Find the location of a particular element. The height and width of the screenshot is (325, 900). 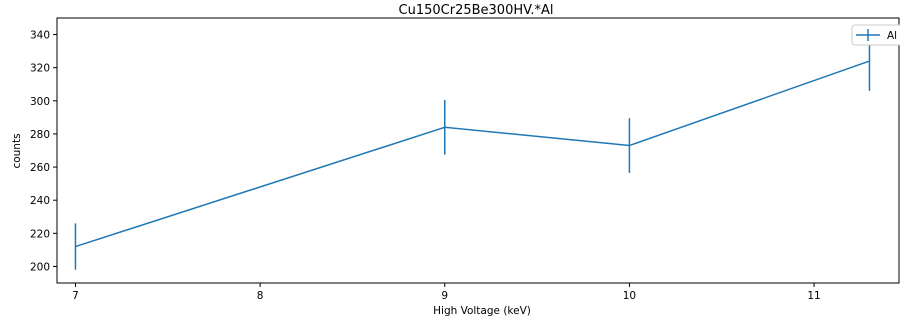

legend-label-al: Al is located at coordinates (892, 36).